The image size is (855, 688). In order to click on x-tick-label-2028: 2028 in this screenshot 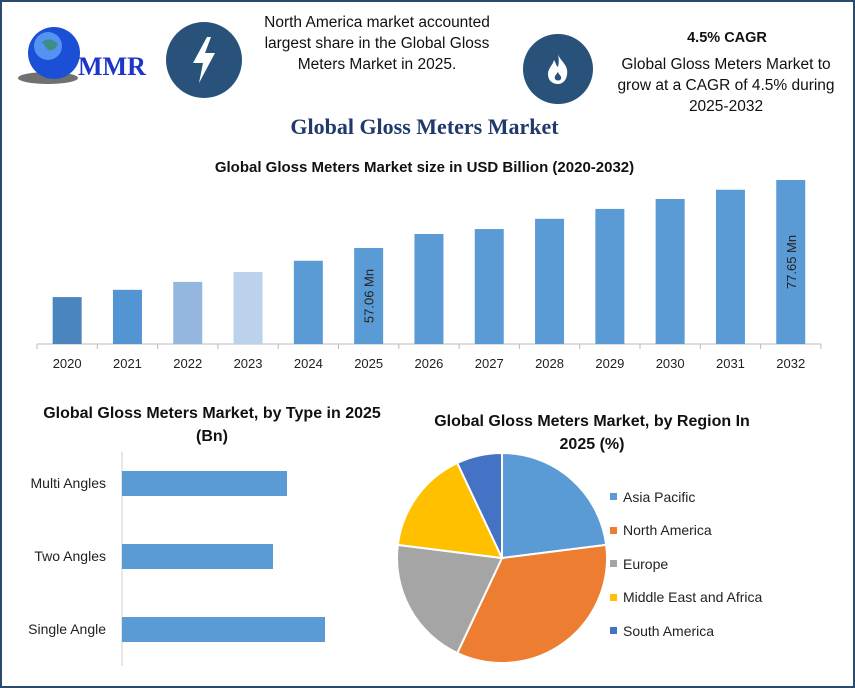, I will do `click(549, 363)`.